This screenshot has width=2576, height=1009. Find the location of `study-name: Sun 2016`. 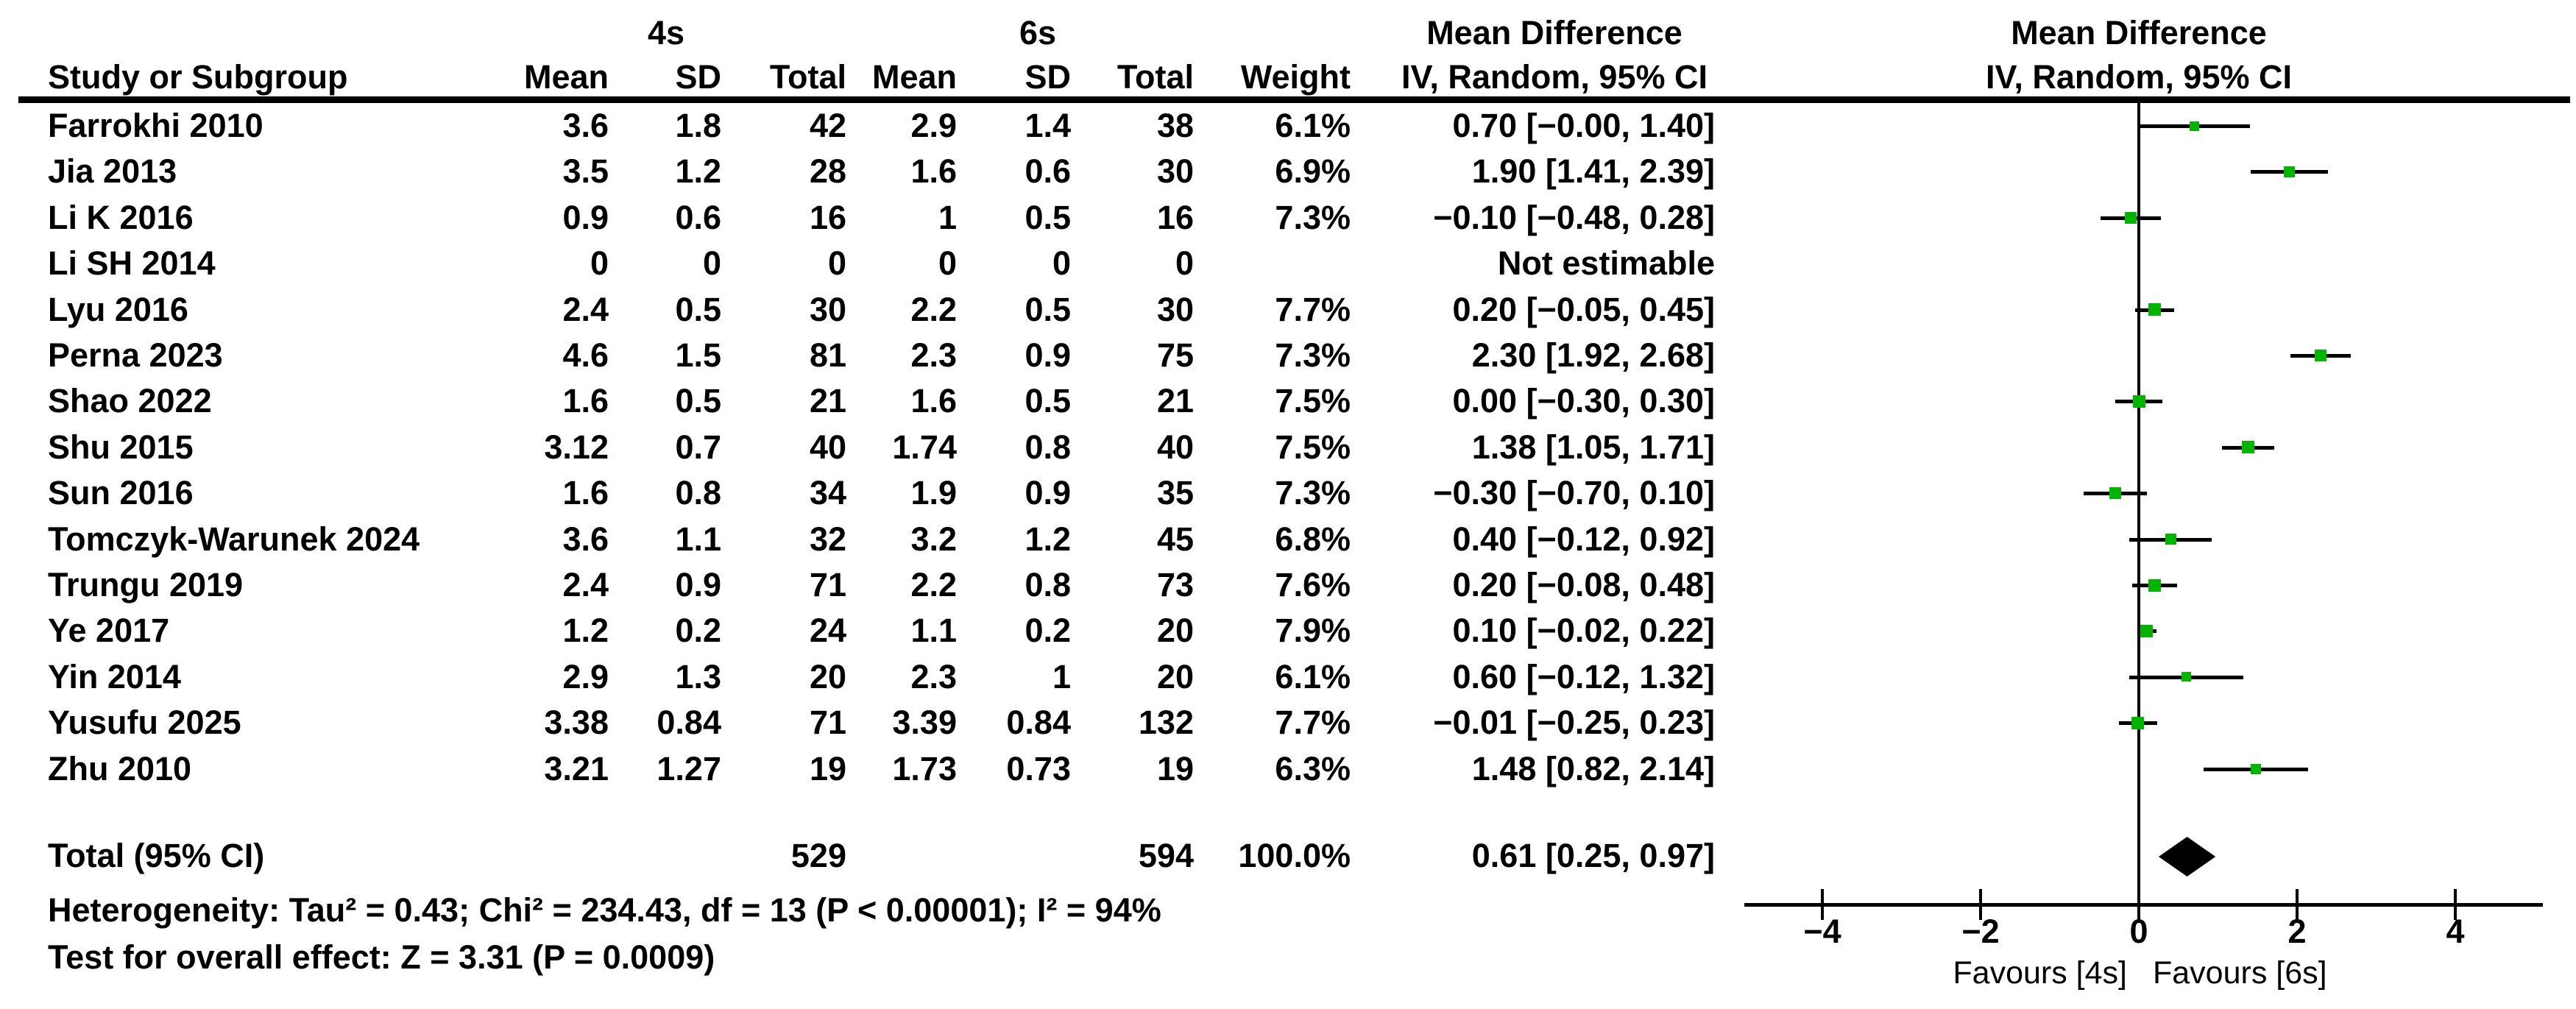

study-name: Sun 2016 is located at coordinates (121, 493).